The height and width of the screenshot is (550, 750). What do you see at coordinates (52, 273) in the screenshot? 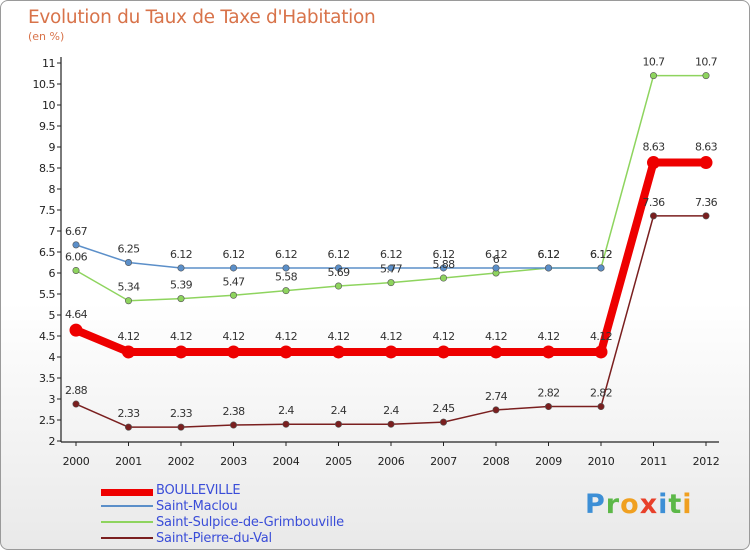
I see `y-tick-label: 6` at bounding box center [52, 273].